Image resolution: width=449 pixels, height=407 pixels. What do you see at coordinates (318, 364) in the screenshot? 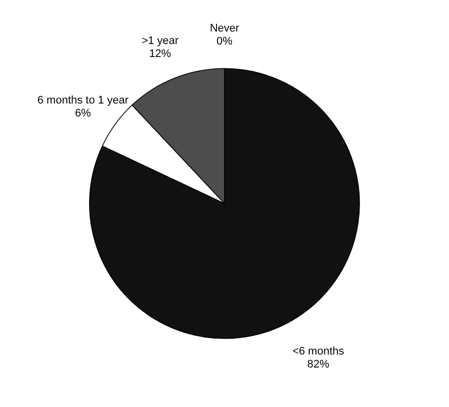
I see `data-label: 82%` at bounding box center [318, 364].